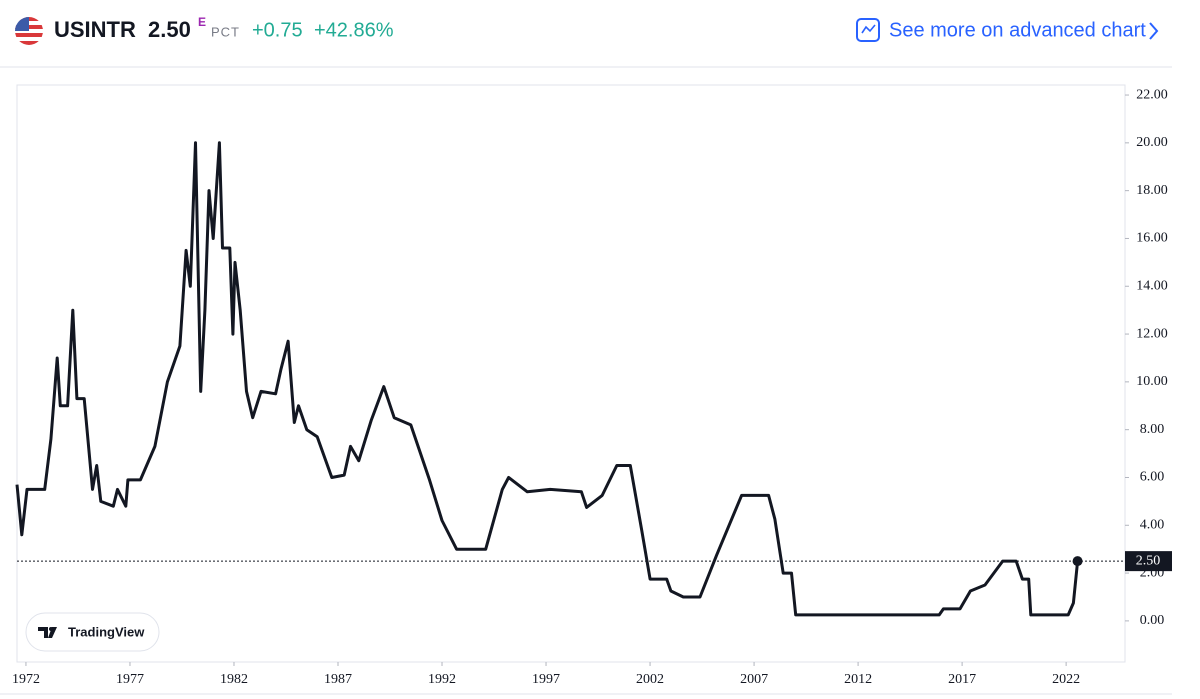 This screenshot has height=699, width=1200. I want to click on y-tick-label: 16.00, so click(1152, 238).